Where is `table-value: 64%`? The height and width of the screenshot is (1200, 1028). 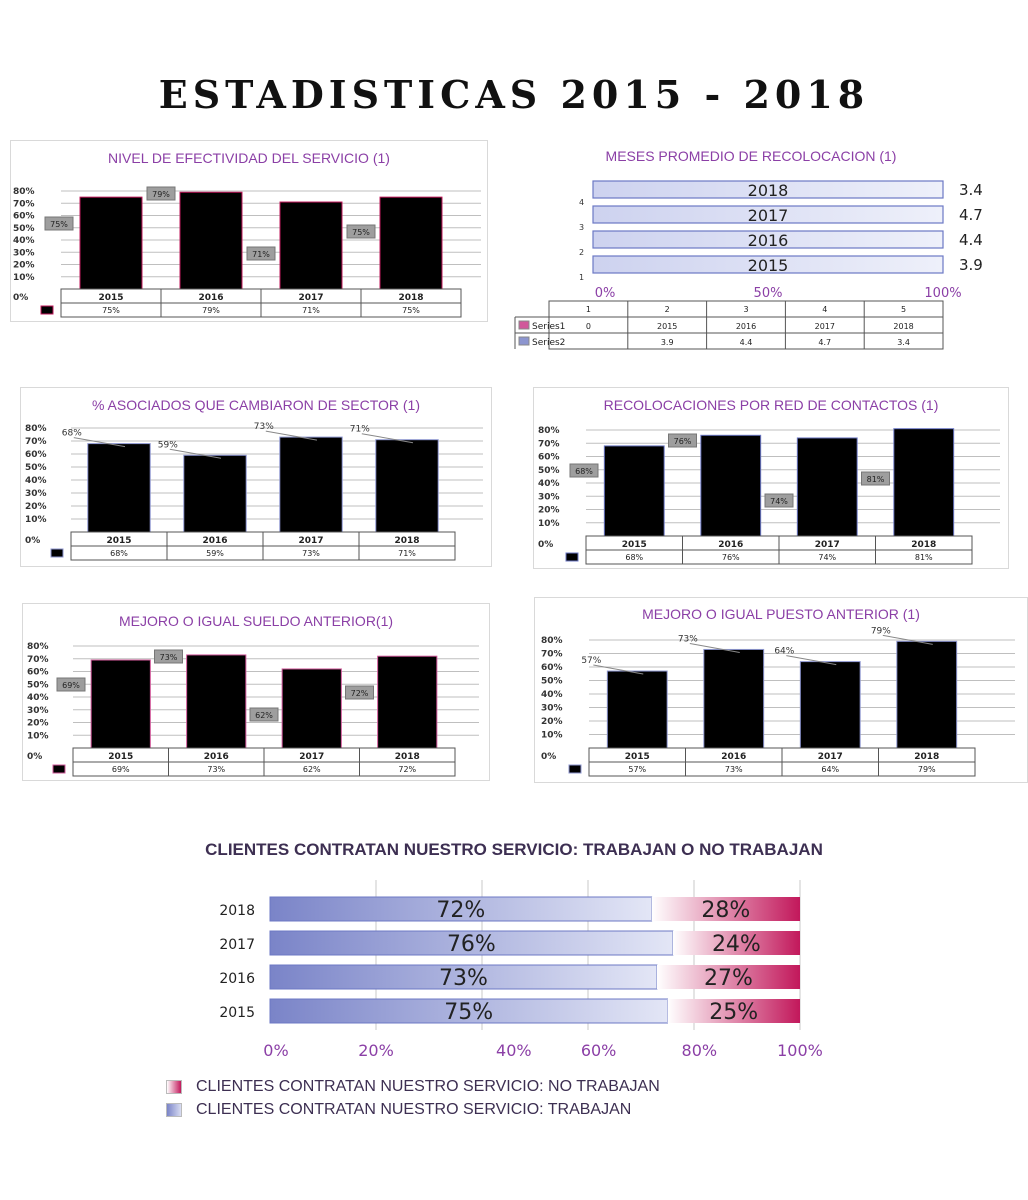
table-value: 64% is located at coordinates (830, 769).